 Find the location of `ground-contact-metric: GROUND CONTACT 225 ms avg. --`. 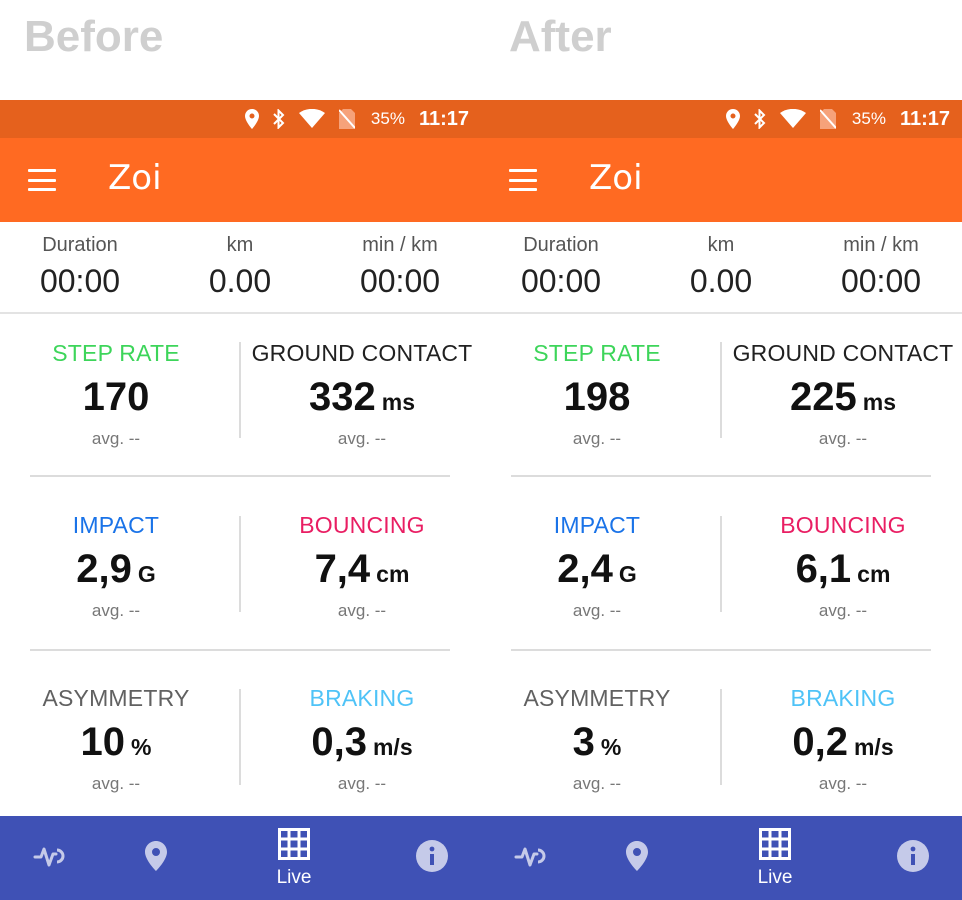

ground-contact-metric: GROUND CONTACT 225 ms avg. -- is located at coordinates (842, 381).